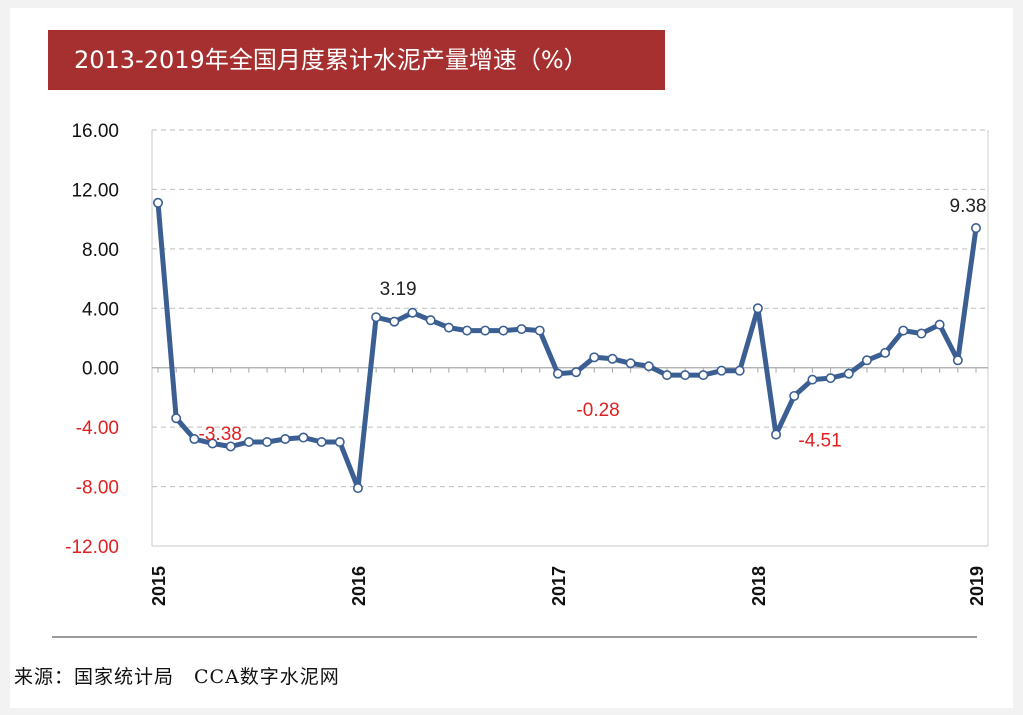 The image size is (1023, 715). Describe the element at coordinates (100, 250) in the screenshot. I see `y-tick-label: 8.00` at that location.